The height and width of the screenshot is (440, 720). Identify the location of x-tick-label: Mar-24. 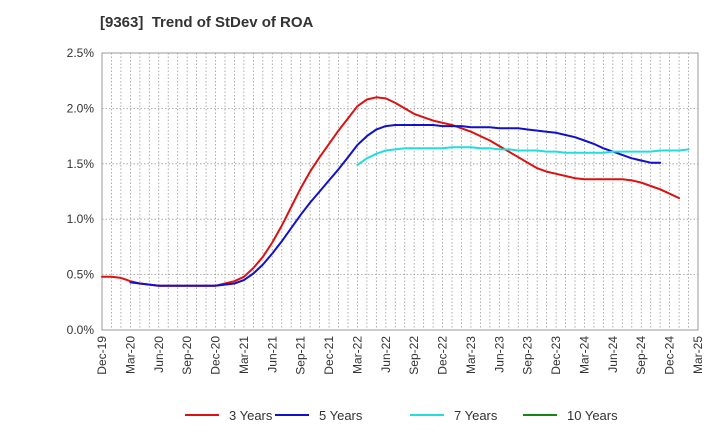
(584, 355).